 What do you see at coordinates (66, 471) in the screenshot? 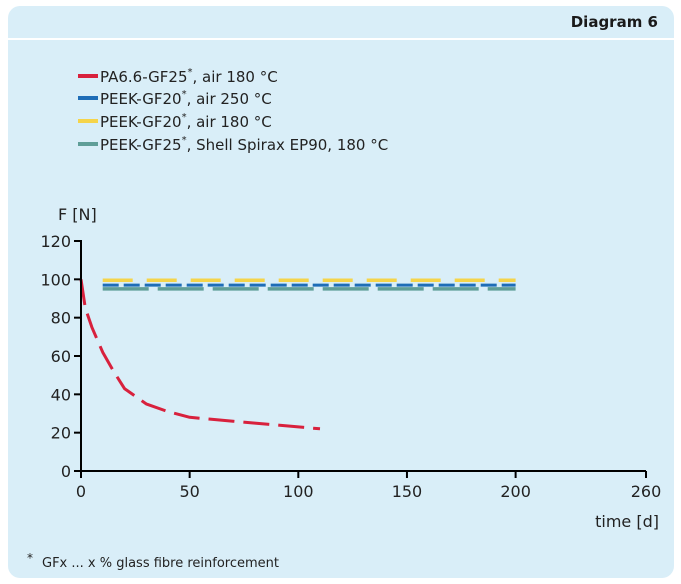
I see `y-tick-label: 0` at bounding box center [66, 471].